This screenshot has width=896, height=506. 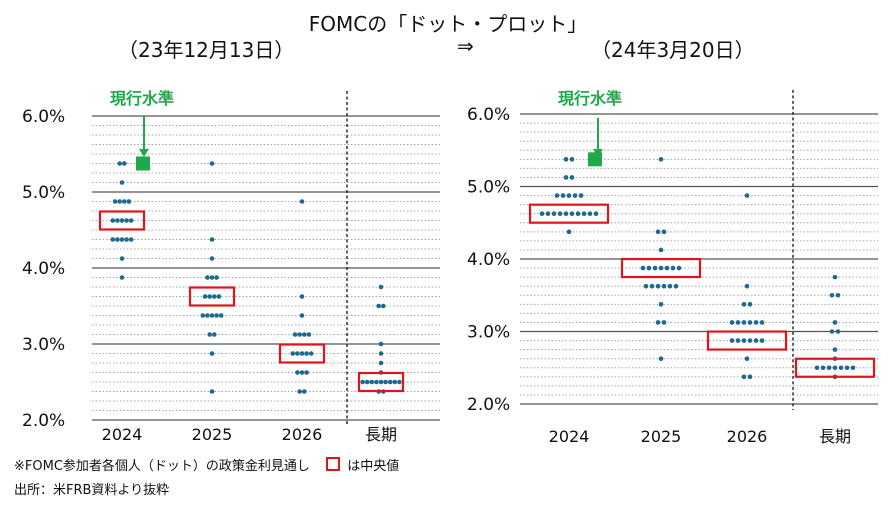 What do you see at coordinates (569, 436) in the screenshot?
I see `x-category-label: 2024` at bounding box center [569, 436].